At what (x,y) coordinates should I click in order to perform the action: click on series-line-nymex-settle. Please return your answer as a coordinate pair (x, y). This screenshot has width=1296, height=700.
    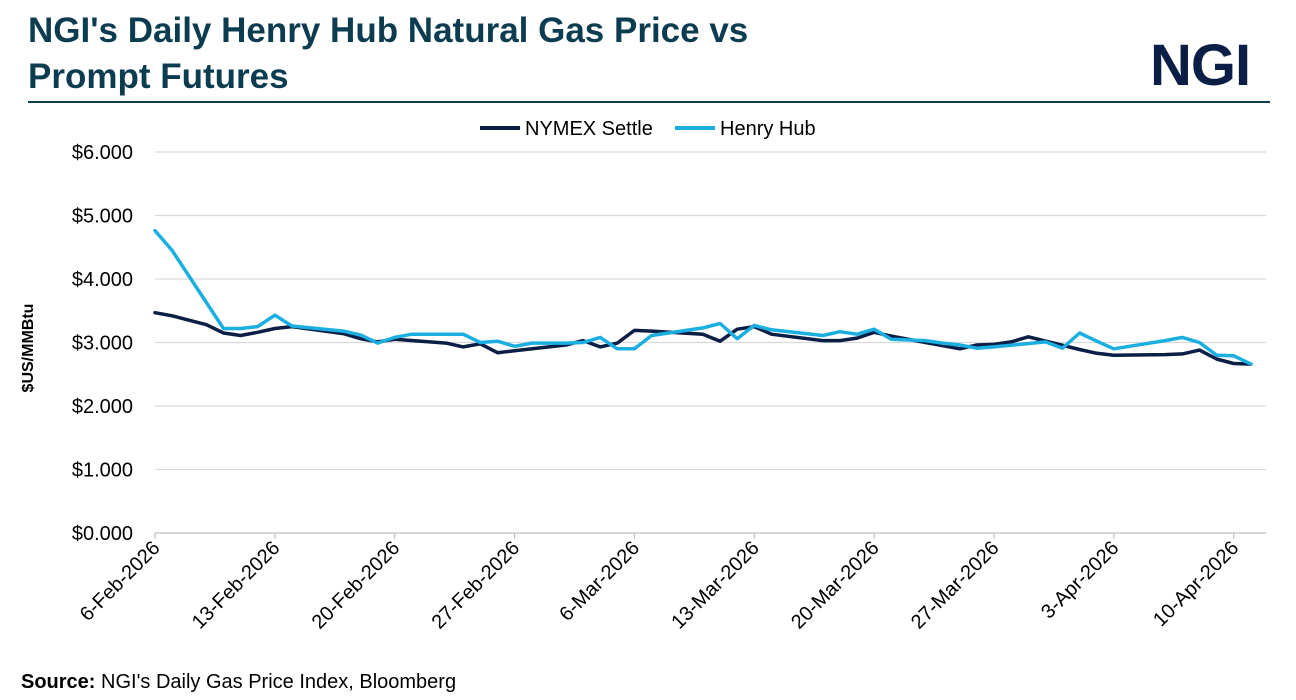
    Looking at the image, I should click on (703, 338).